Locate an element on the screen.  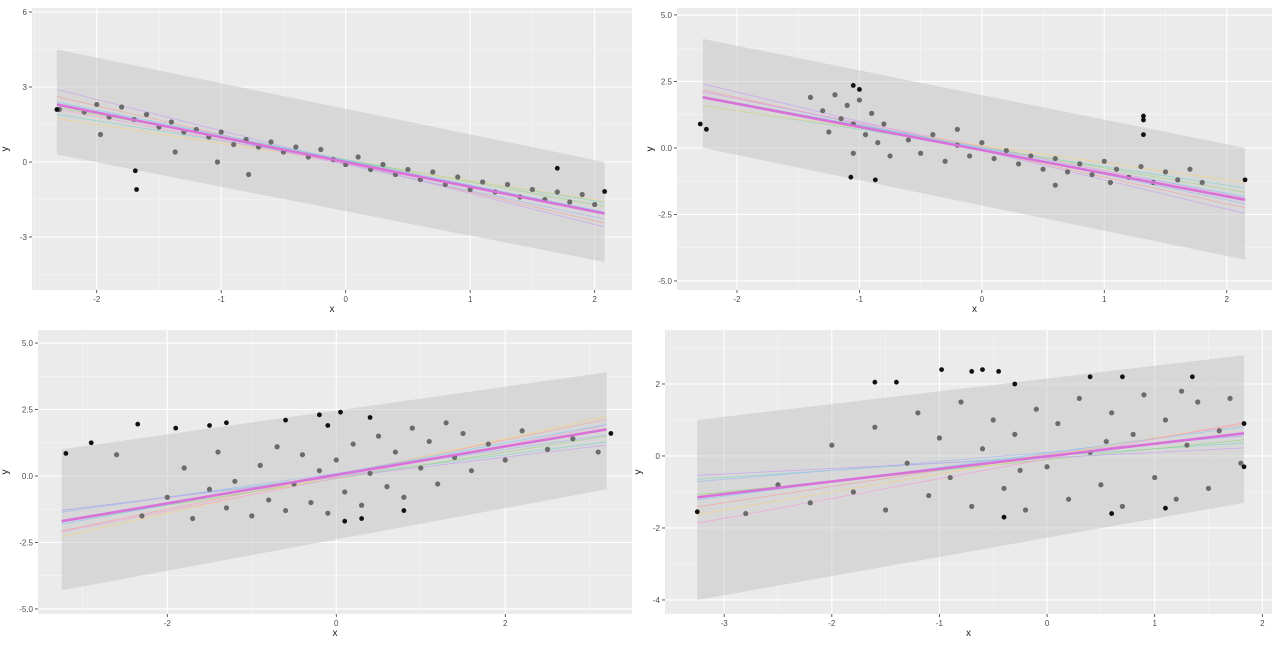
x-tick-label: 2 is located at coordinates (505, 623).